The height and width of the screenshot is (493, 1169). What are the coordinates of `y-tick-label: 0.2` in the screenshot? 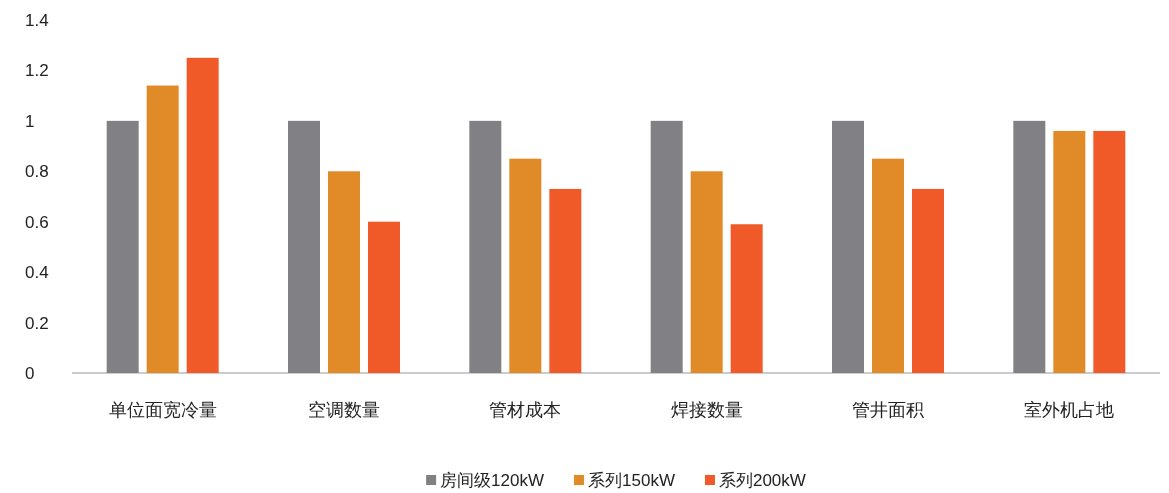 It's located at (37, 323).